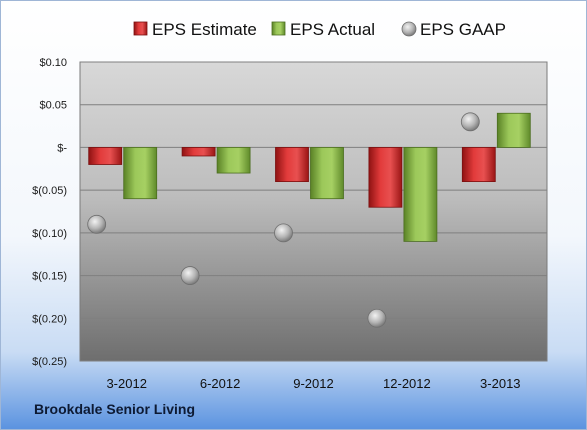 This screenshot has width=587, height=430. I want to click on legend-label: EPS Estimate, so click(204, 29).